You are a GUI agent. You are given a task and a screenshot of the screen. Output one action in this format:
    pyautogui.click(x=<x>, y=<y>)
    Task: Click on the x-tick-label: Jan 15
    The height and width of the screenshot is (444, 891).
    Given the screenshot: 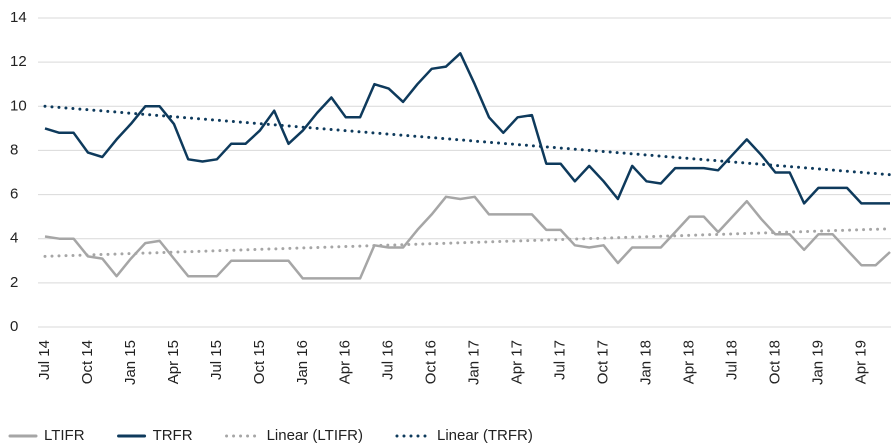 What is the action you would take?
    pyautogui.click(x=130, y=362)
    